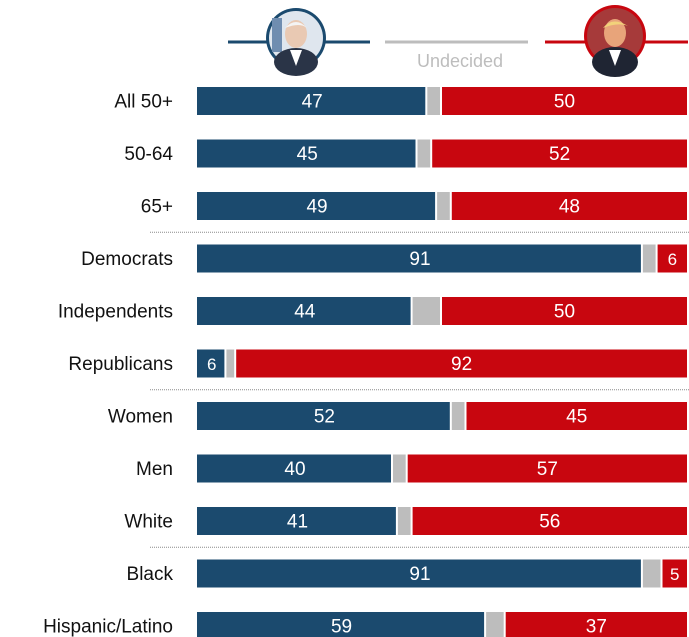  I want to click on bar-undecided-white, so click(404, 521).